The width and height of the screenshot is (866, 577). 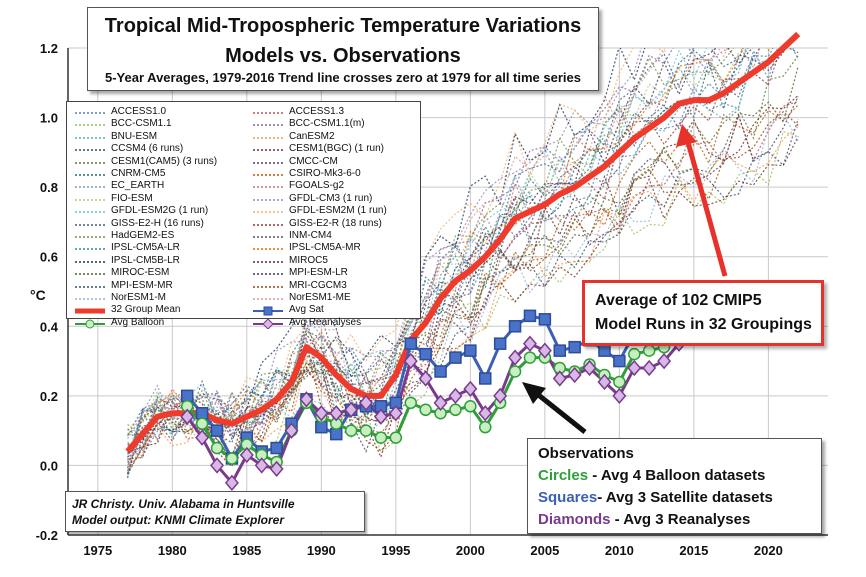 I want to click on callout-arrow-line, so click(x=706, y=209).